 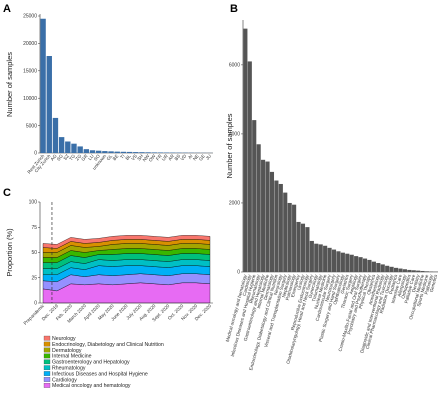 I want to click on chart-b-x-tick-label: Gynecology, so click(x=312, y=285).